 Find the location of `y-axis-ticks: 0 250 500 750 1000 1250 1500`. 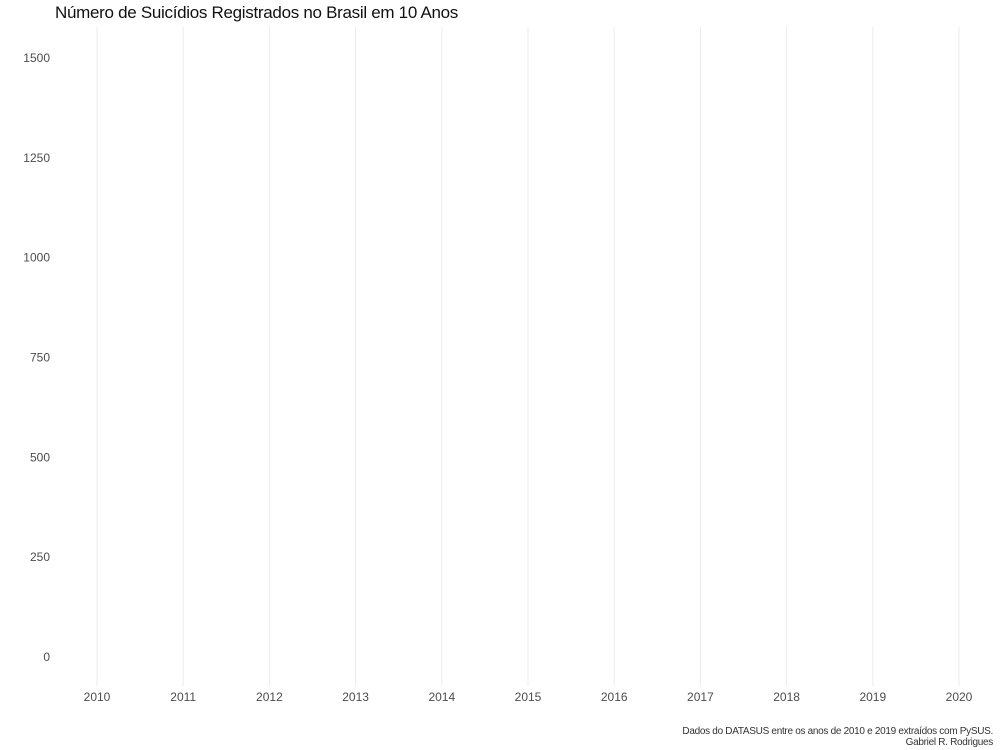

y-axis-ticks: 0 250 500 750 1000 1250 1500 is located at coordinates (36, 357).